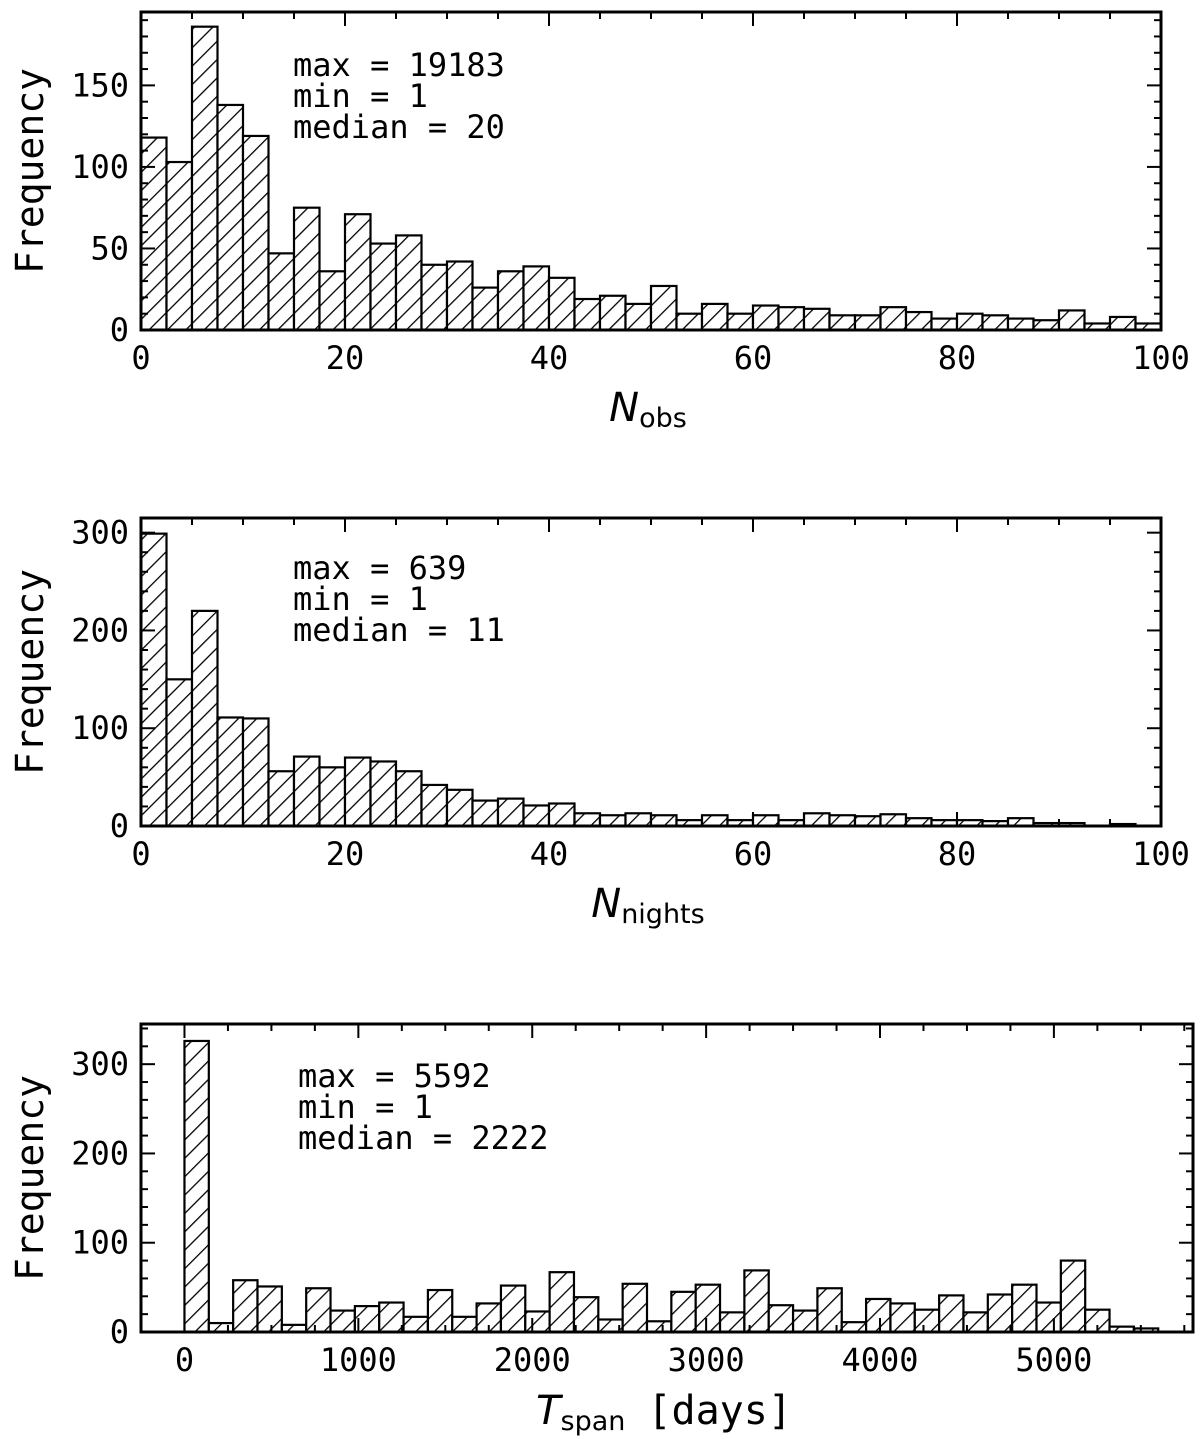 The image size is (1200, 1439). Describe the element at coordinates (360, 599) in the screenshot. I see `annotation-min-nnights: min = 1` at that location.